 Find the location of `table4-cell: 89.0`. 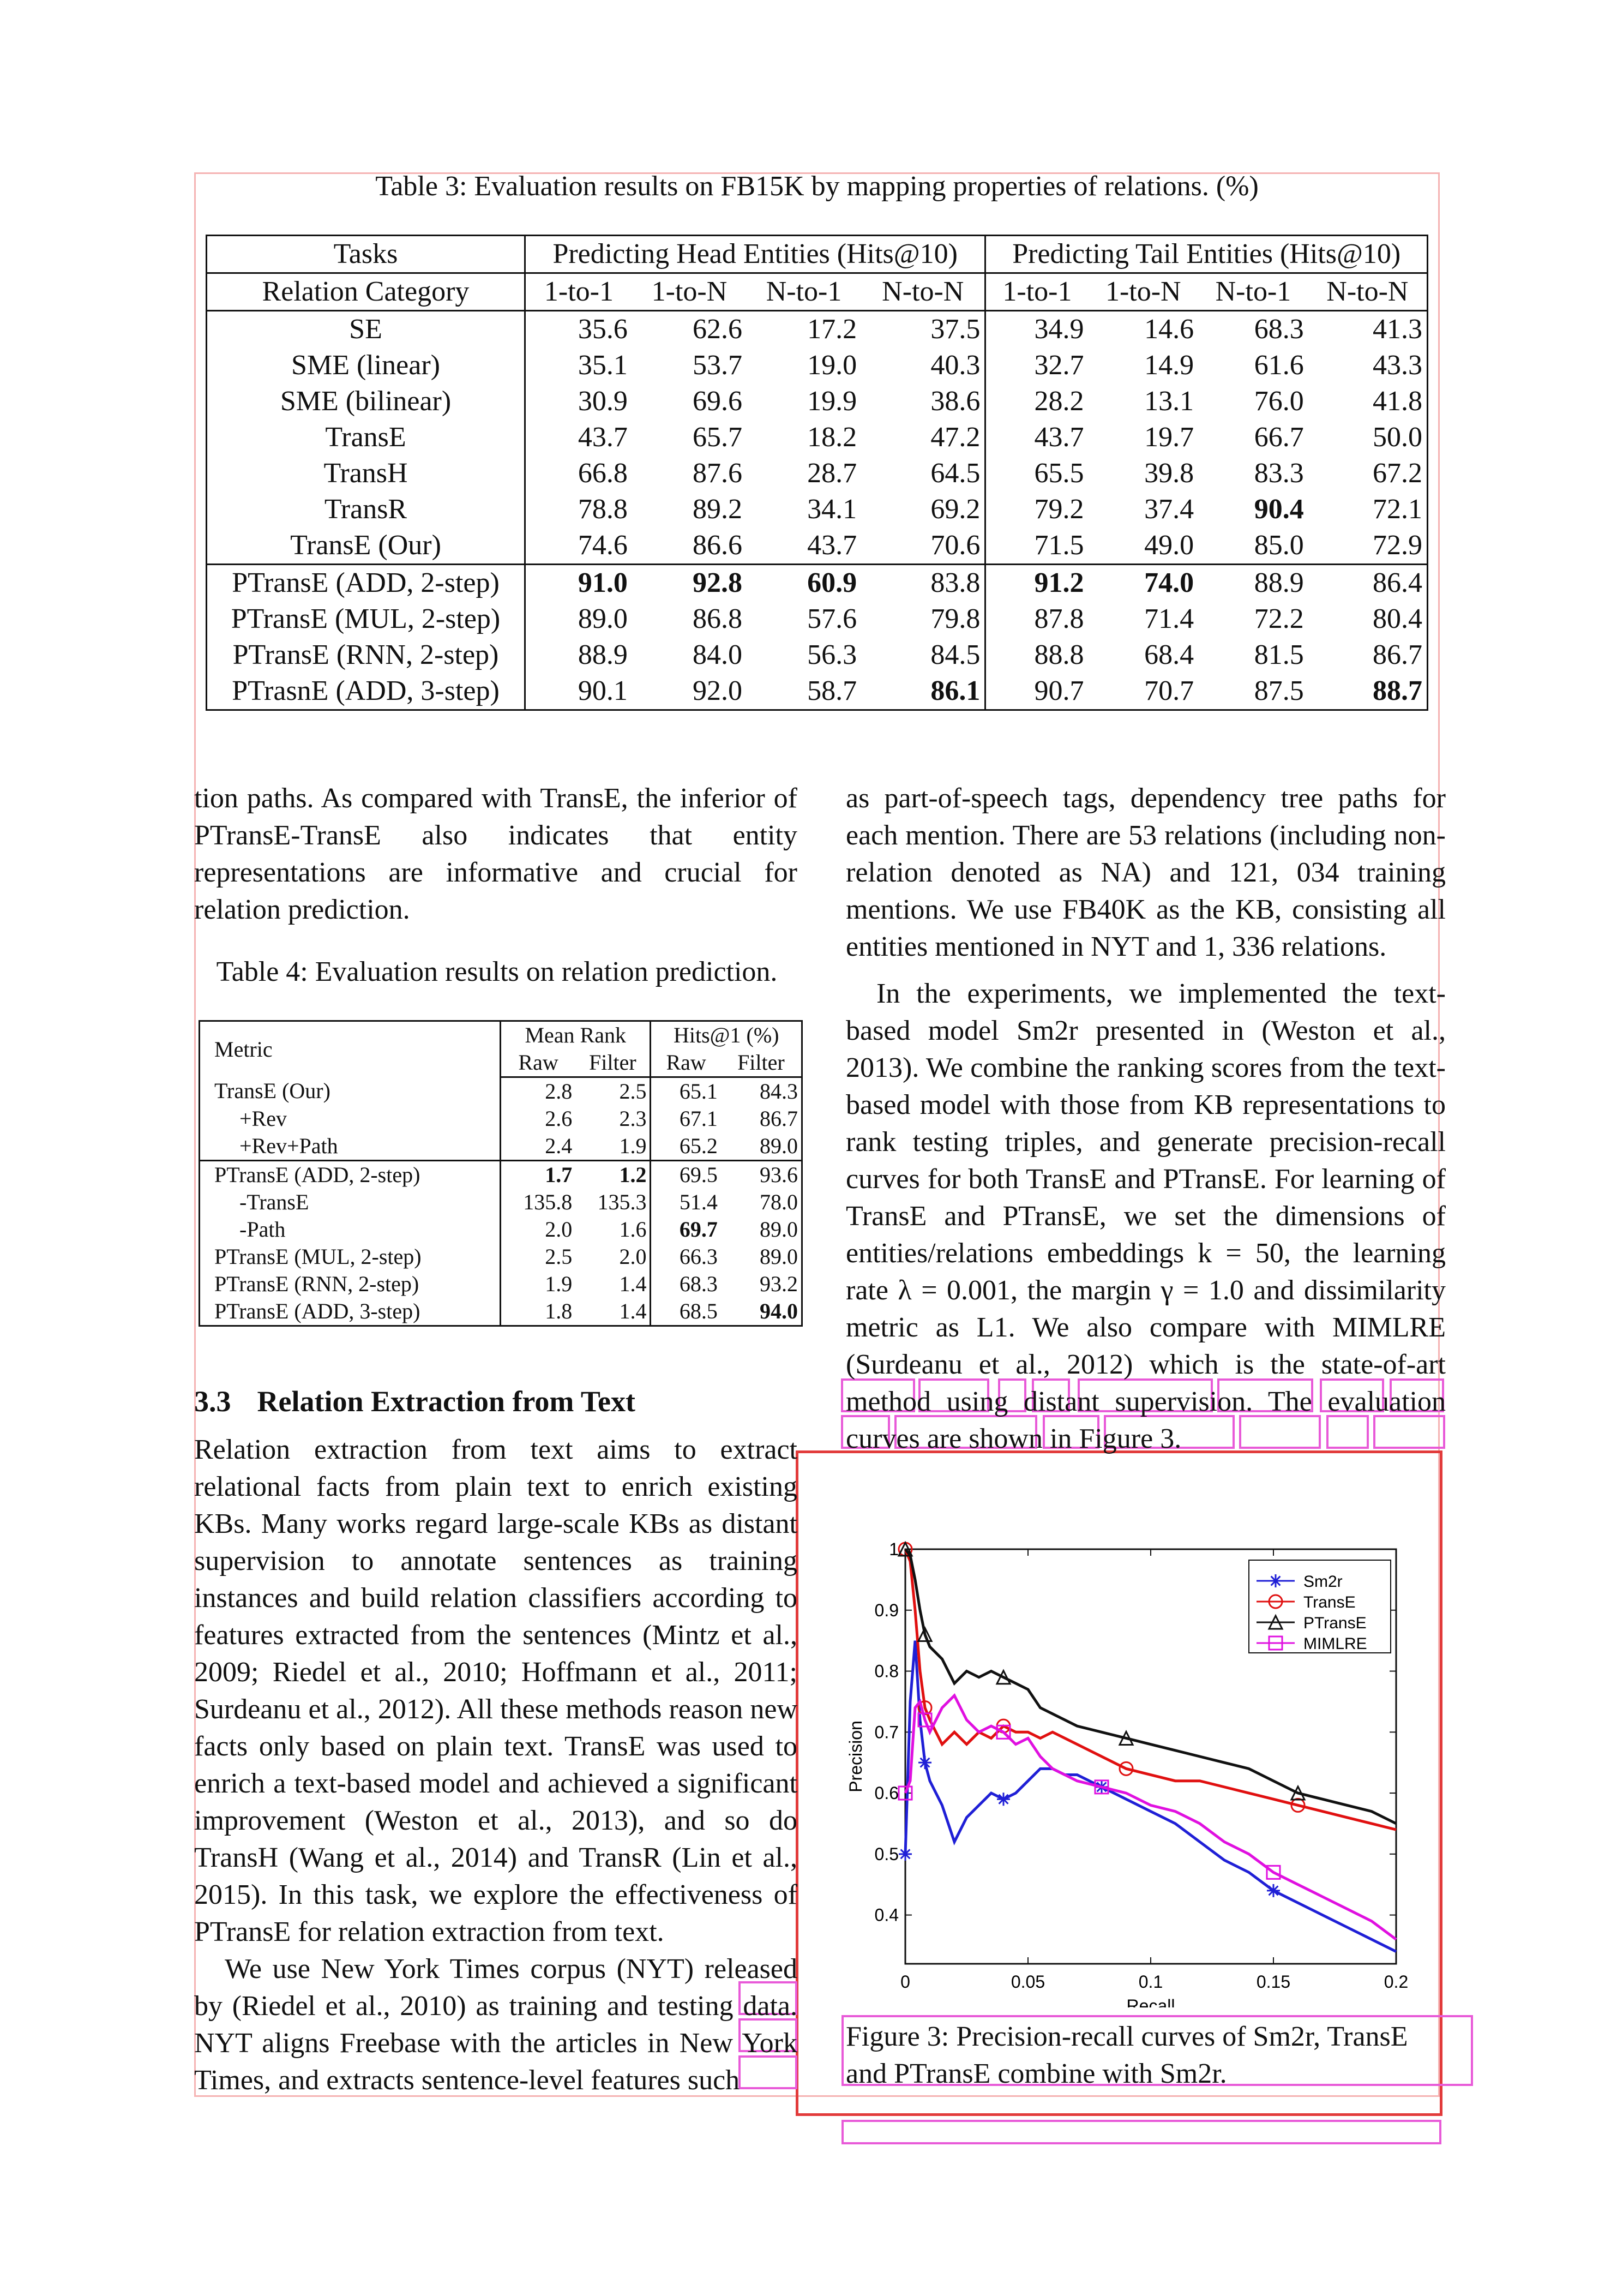

table4-cell: 89.0 is located at coordinates (779, 1256).